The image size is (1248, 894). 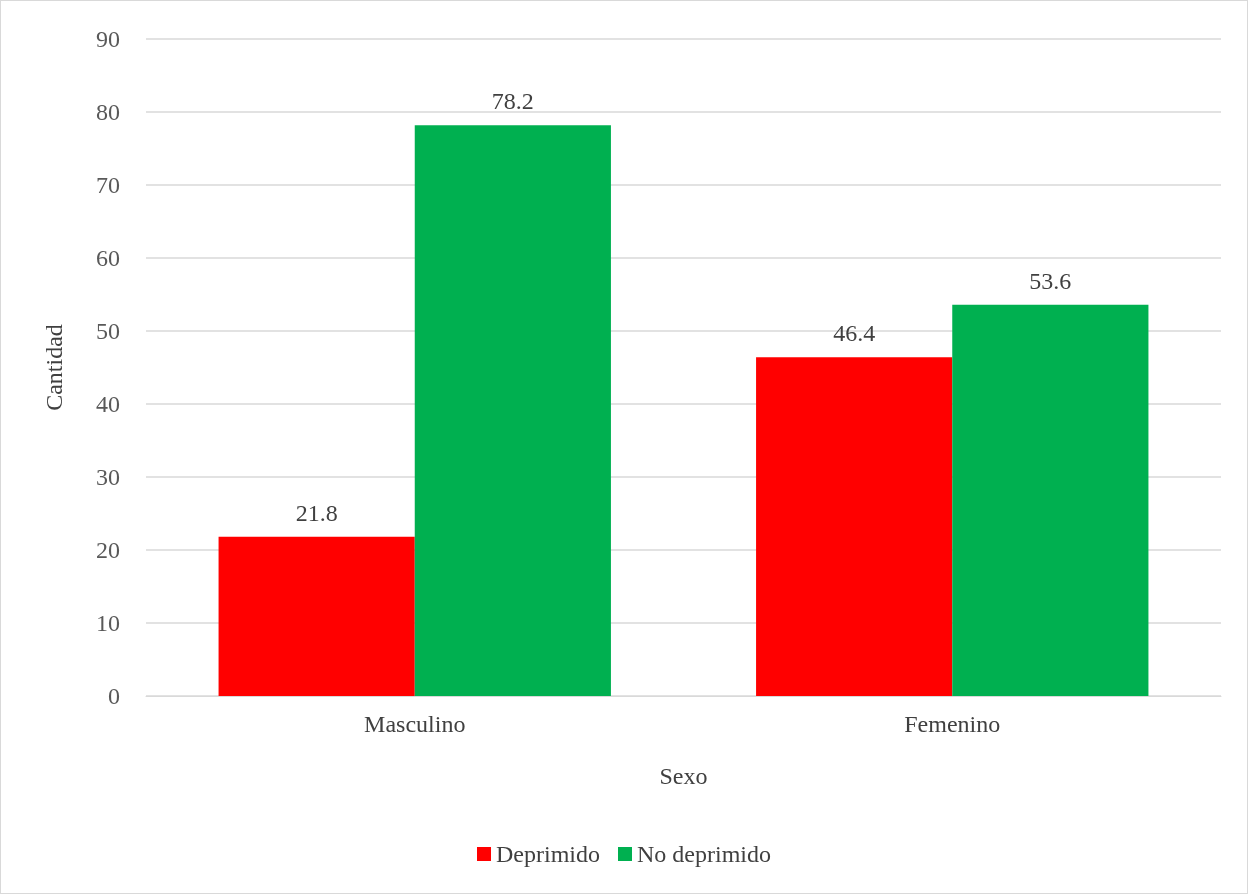 I want to click on legend-label: Deprimido, so click(x=548, y=854).